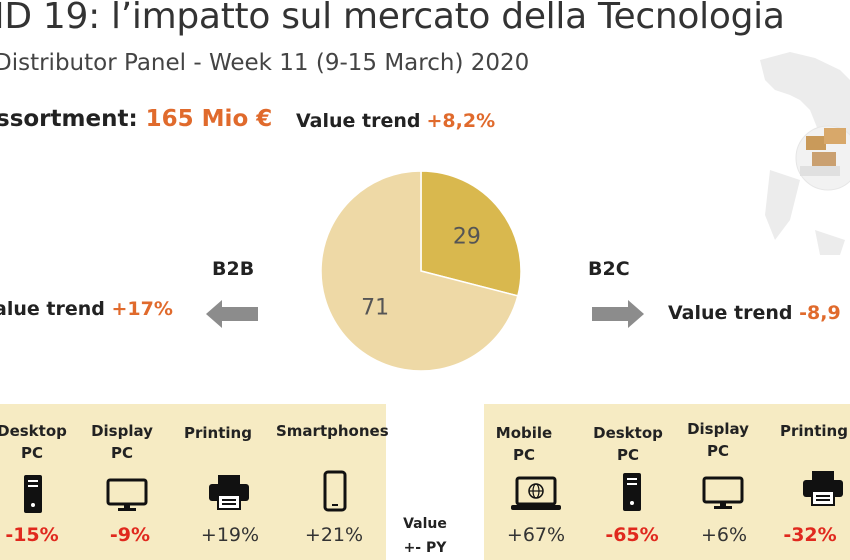 The width and height of the screenshot is (850, 560). Describe the element at coordinates (730, 313) in the screenshot. I see `b2c-trend-label: Value trend` at that location.